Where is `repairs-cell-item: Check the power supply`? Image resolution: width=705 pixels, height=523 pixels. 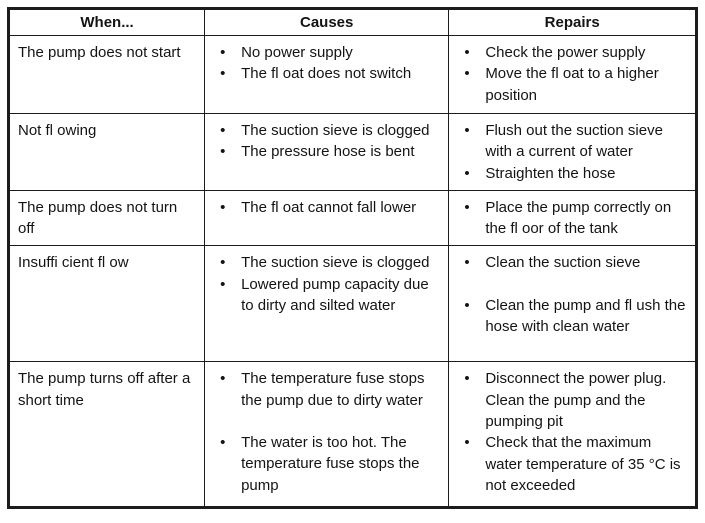
repairs-cell-item: Check the power supply is located at coordinates (572, 53).